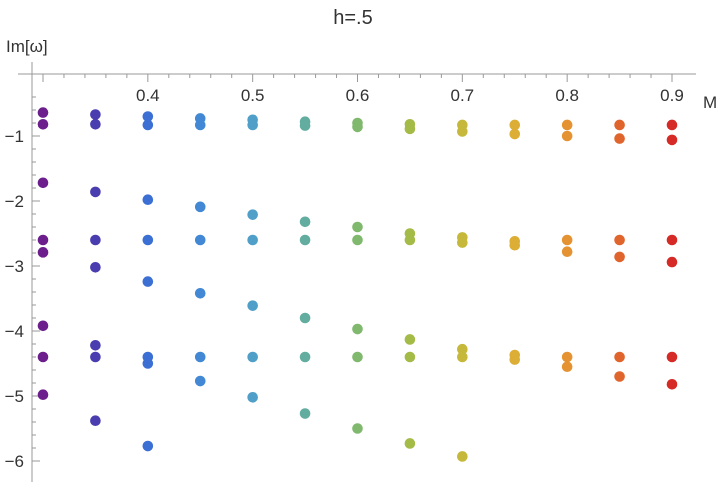 The width and height of the screenshot is (720, 487). What do you see at coordinates (567, 95) in the screenshot?
I see `x-tick-label: 0.8` at bounding box center [567, 95].